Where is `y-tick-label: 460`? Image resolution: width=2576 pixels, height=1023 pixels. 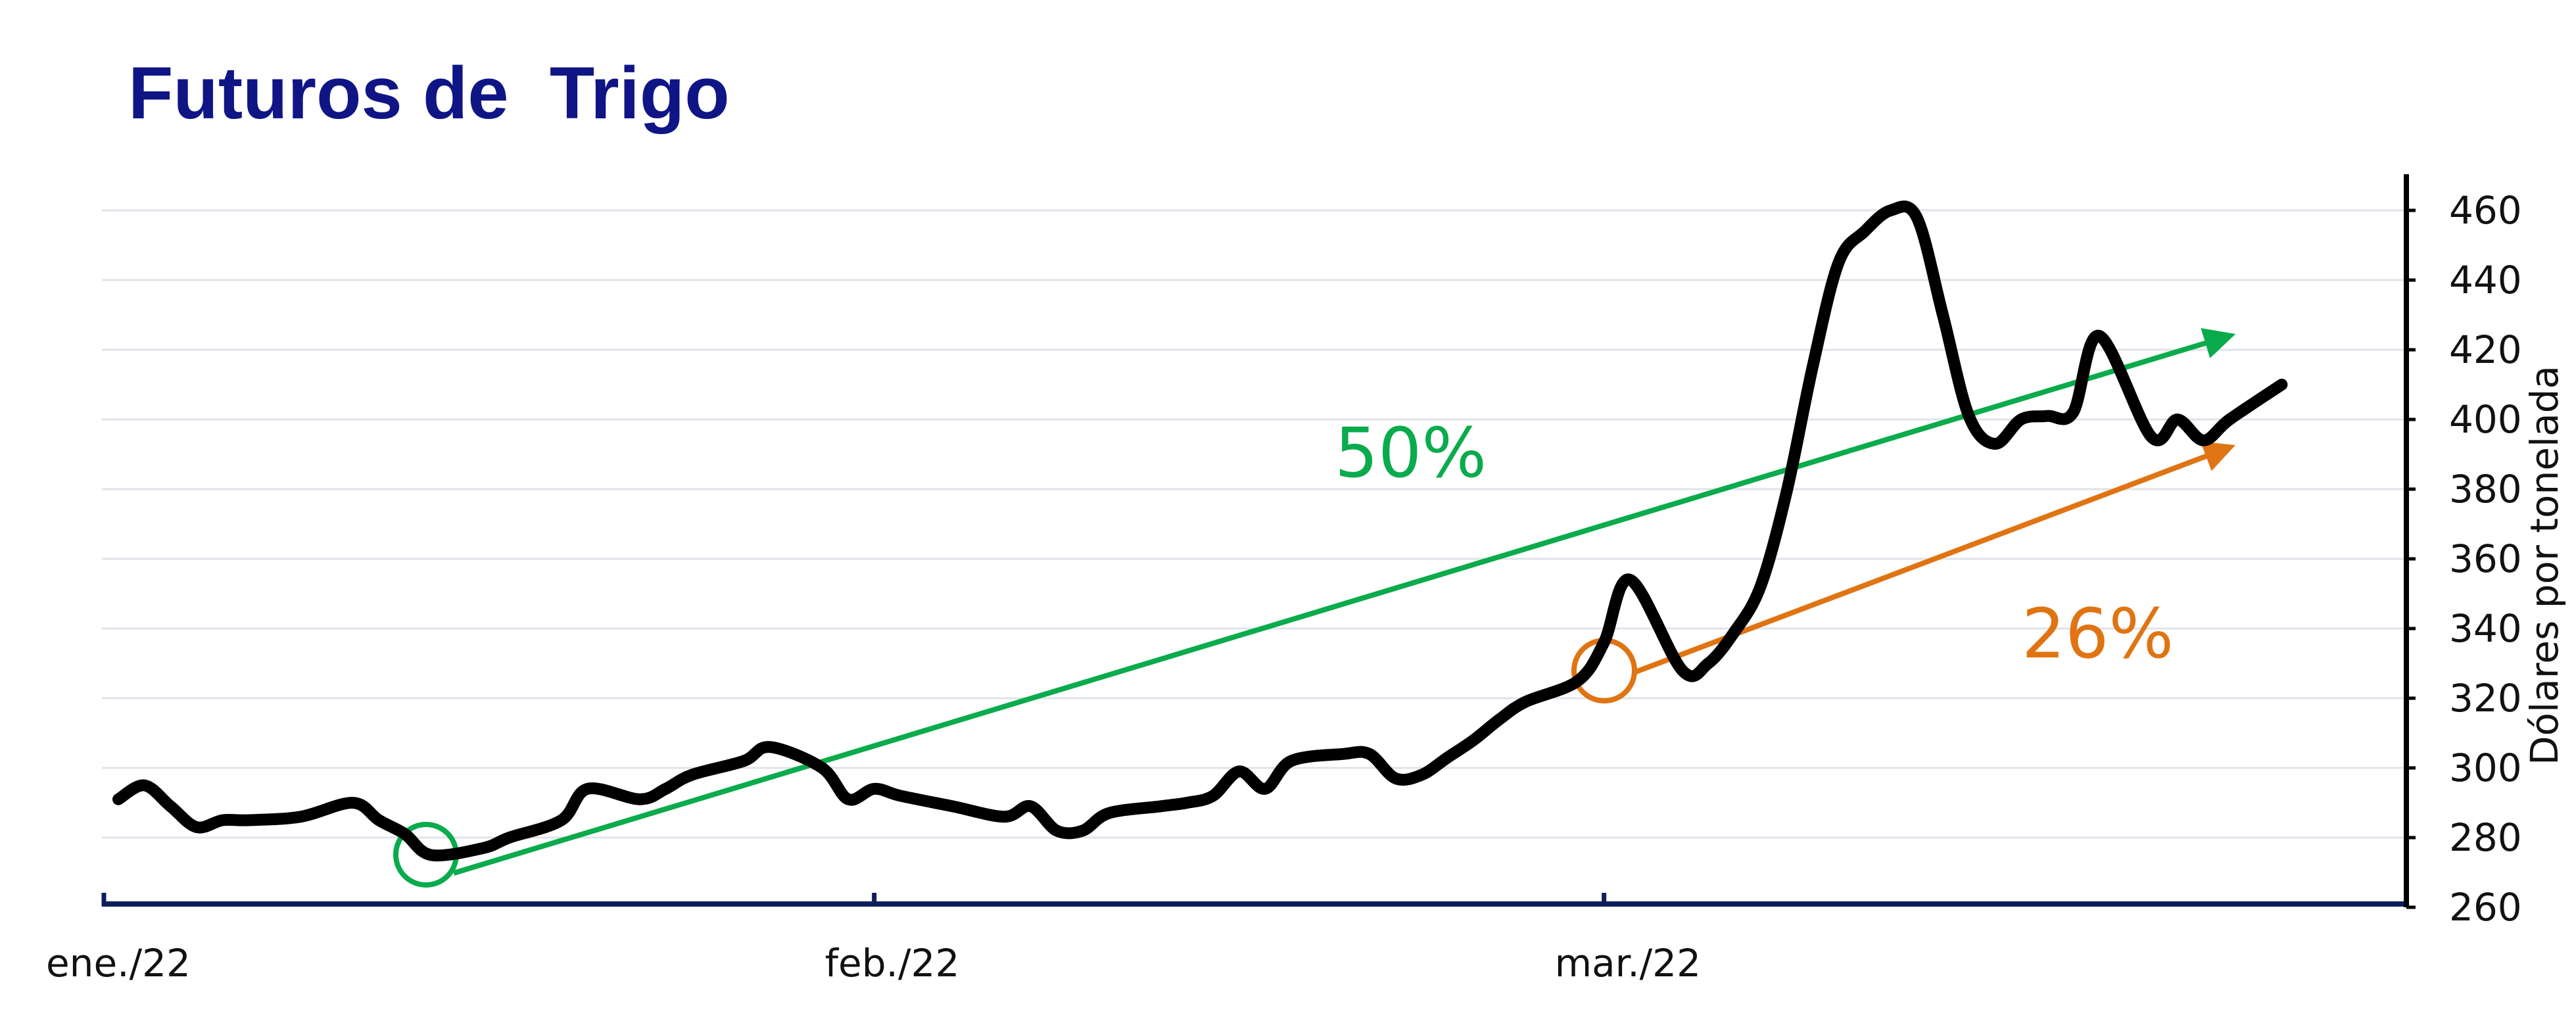
y-tick-label: 460 is located at coordinates (2486, 210).